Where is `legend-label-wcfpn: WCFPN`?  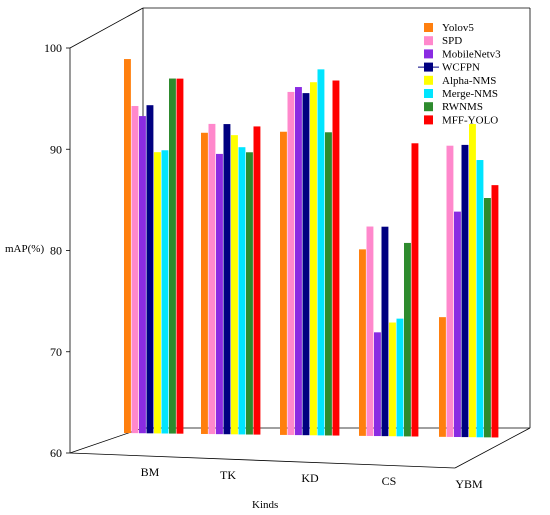 legend-label-wcfpn: WCFPN is located at coordinates (461, 68).